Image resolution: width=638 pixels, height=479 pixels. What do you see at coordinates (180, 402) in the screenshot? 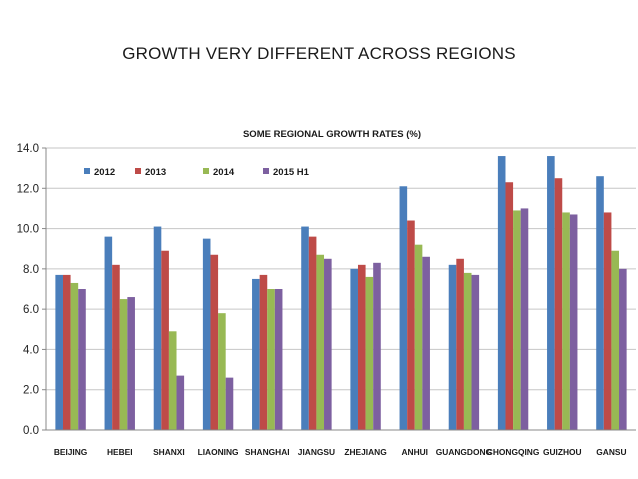
I see `bar-shanxi-2015-h1` at bounding box center [180, 402].